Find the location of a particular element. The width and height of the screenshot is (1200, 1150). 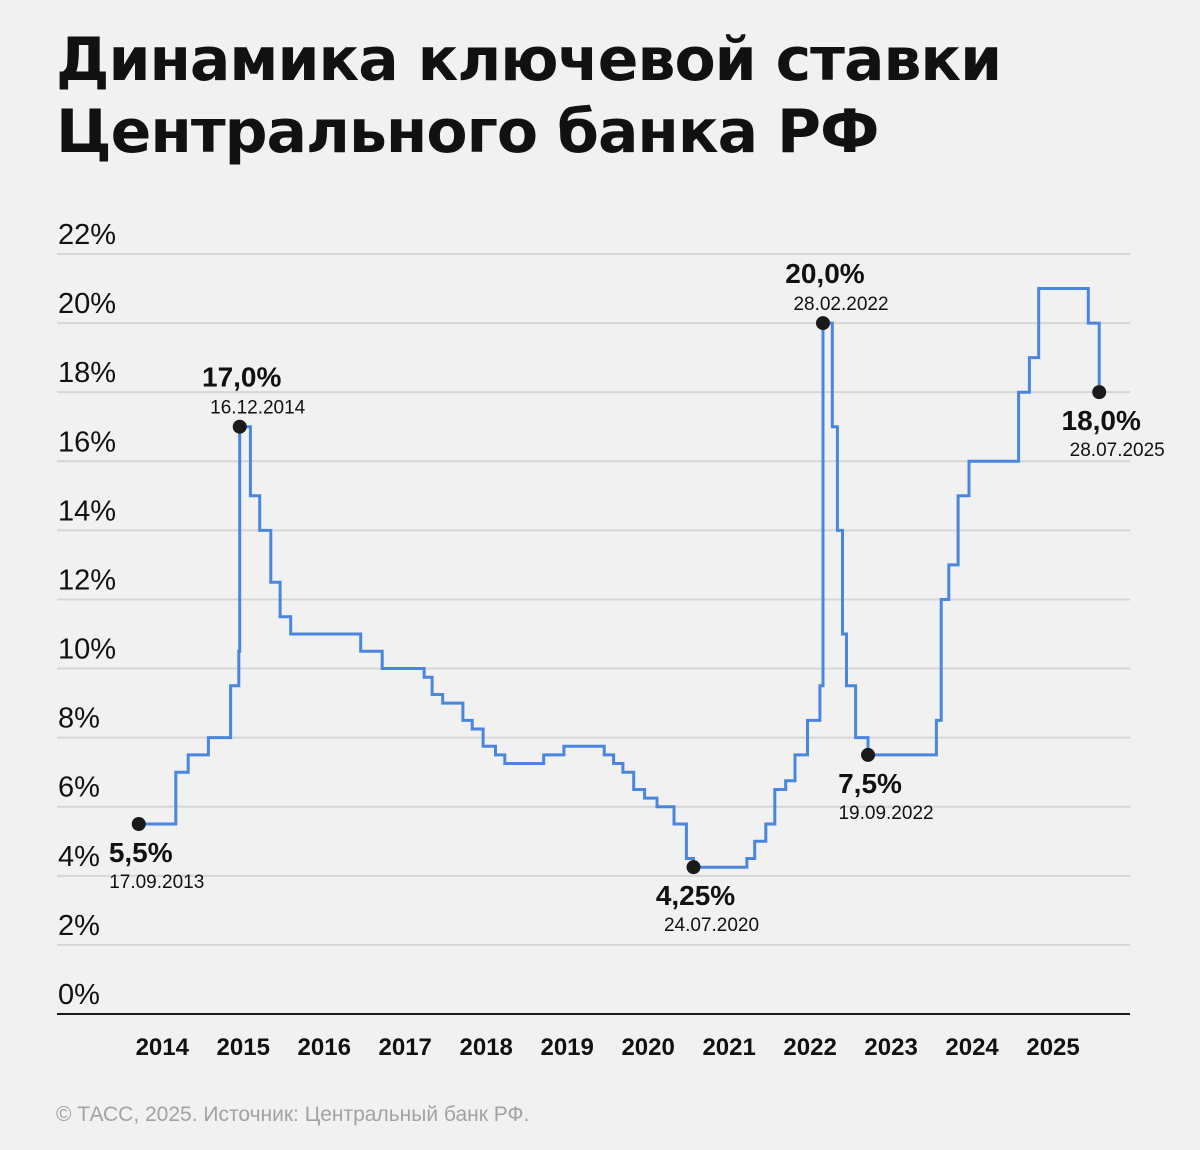

y-axis-ticks: 0% 2% 4% 6% 8% 10% 12% 14% 16% 18% 20% 22% is located at coordinates (87, 615).